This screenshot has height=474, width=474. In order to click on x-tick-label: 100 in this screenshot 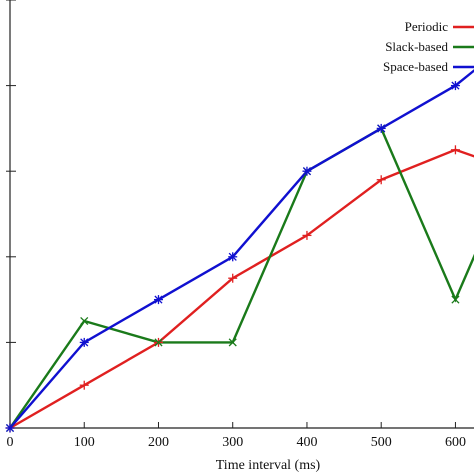, I will do `click(84, 442)`.